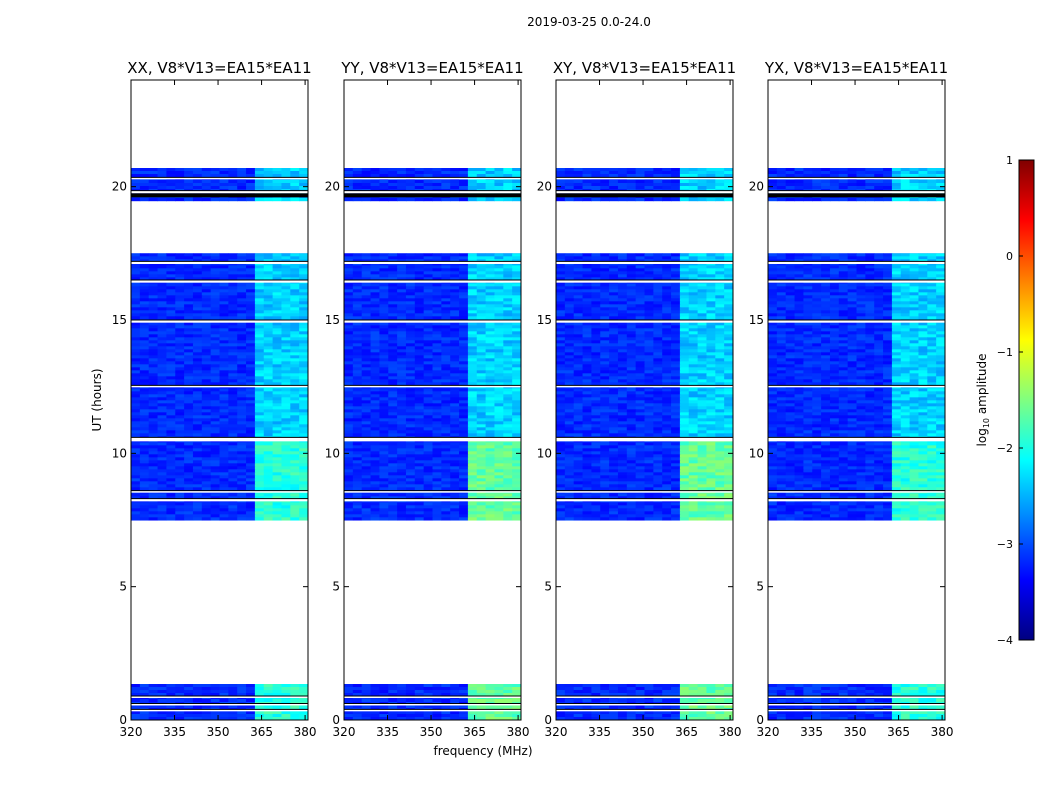 This screenshot has height=800, width=1050. What do you see at coordinates (219, 68) in the screenshot?
I see `panel-title: XX, V8*V13=EA15*EA11` at bounding box center [219, 68].